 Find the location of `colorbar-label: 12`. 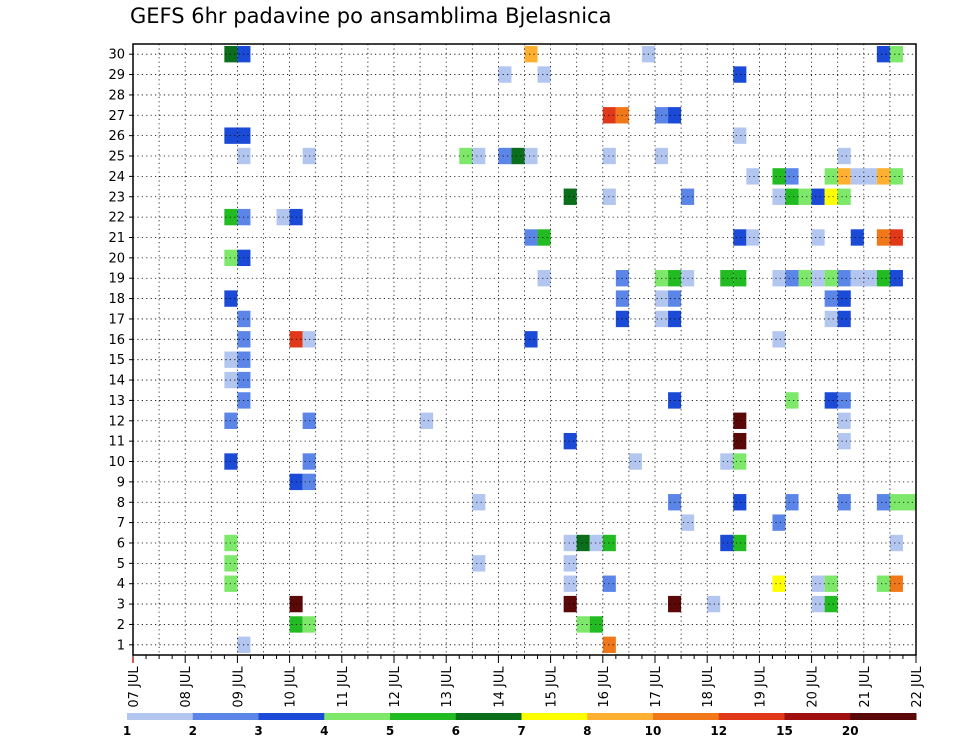

colorbar-label: 12 is located at coordinates (718, 731).